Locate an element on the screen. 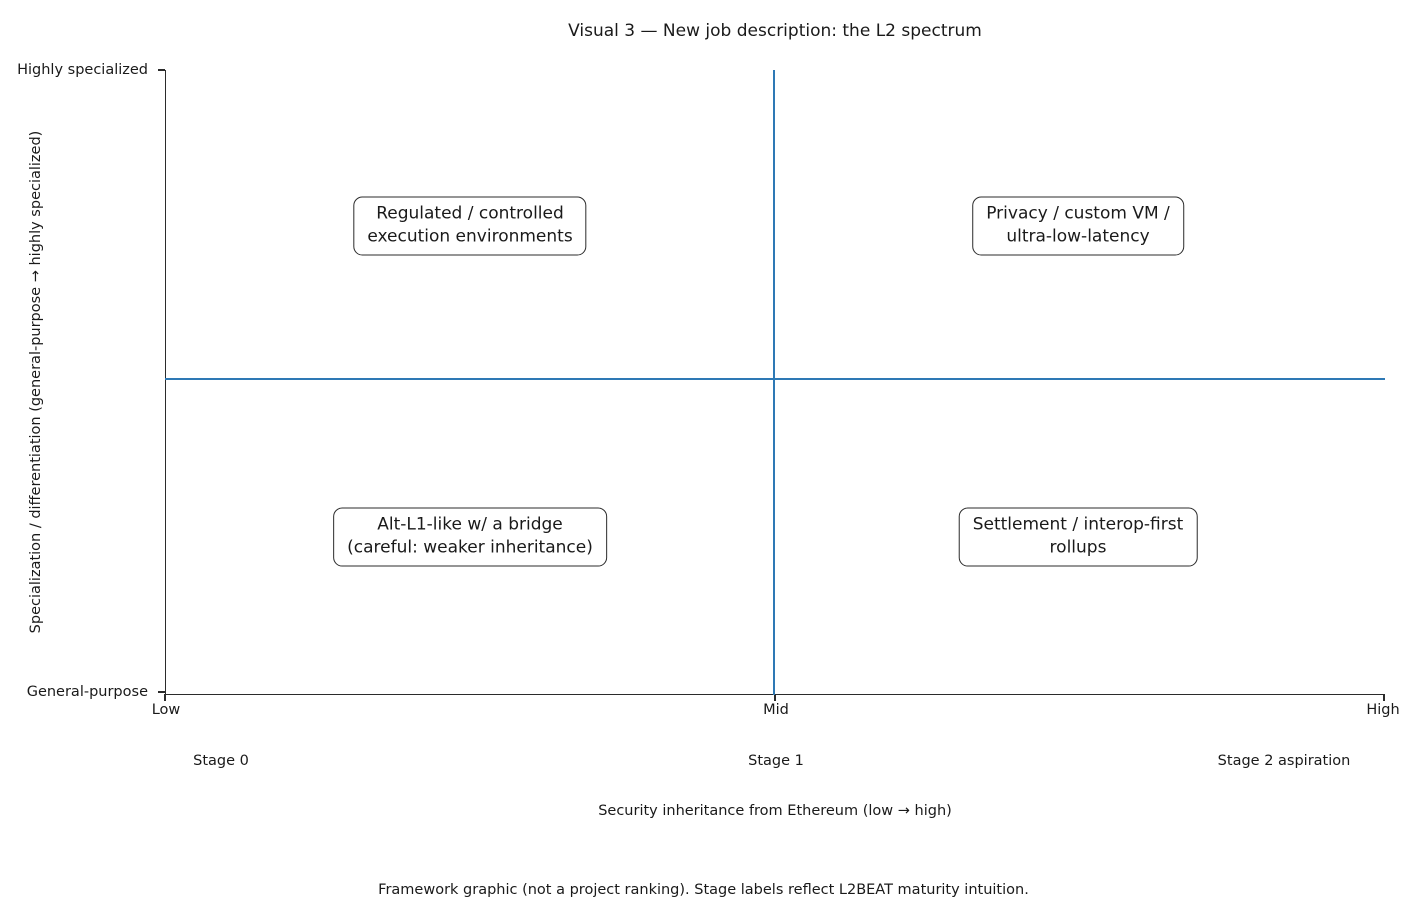  x-tick-mid is located at coordinates (775, 697).